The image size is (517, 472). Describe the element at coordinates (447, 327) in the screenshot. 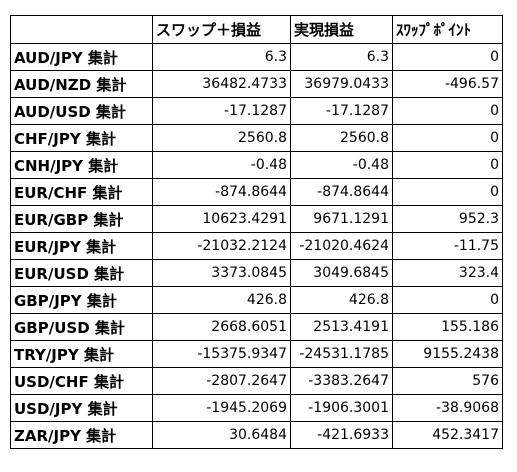

I see `value-cell: 155.186` at that location.